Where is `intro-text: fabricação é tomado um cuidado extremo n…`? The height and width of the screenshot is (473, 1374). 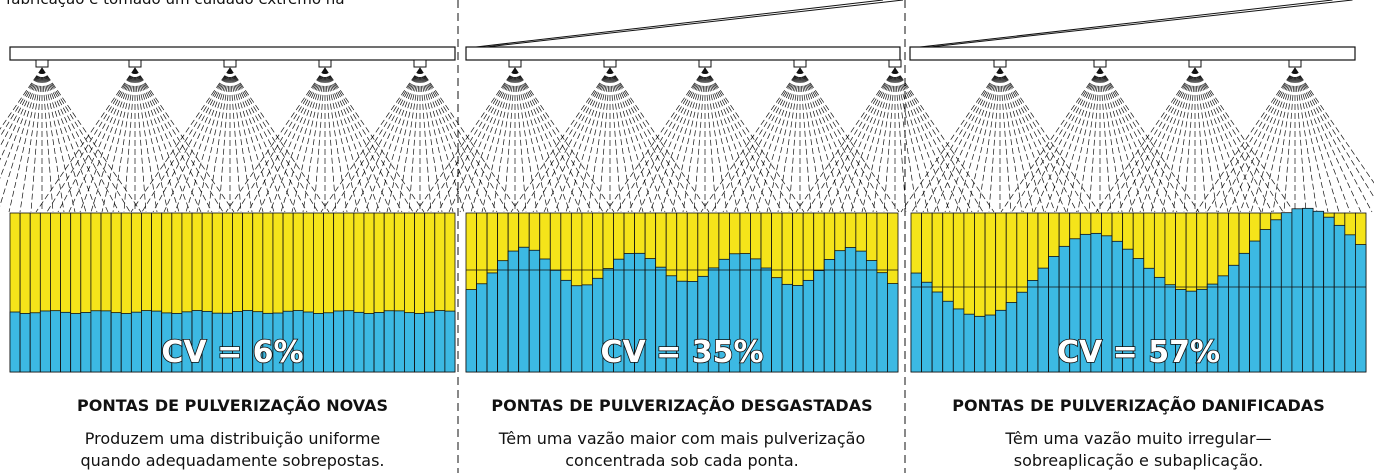
intro-text: fabricação é tomado um cuidado extremo n… is located at coordinates (175, 4).